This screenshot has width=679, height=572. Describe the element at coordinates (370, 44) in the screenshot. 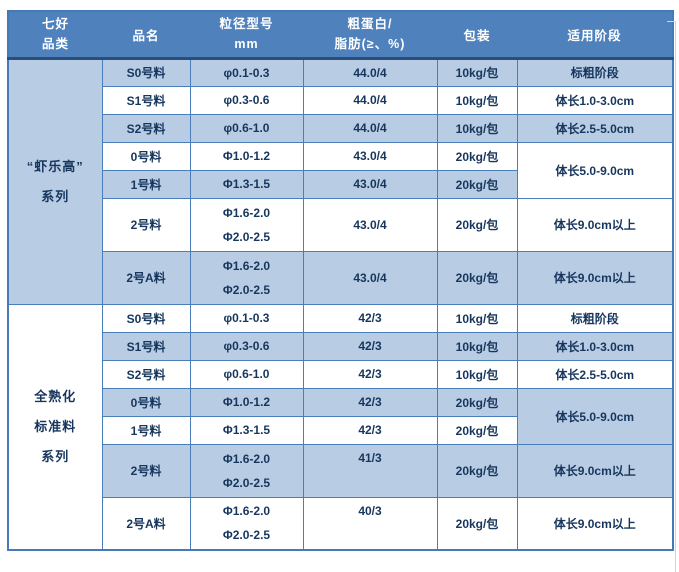

I see `header-protein-line2: 脂肪(≥、%)` at that location.